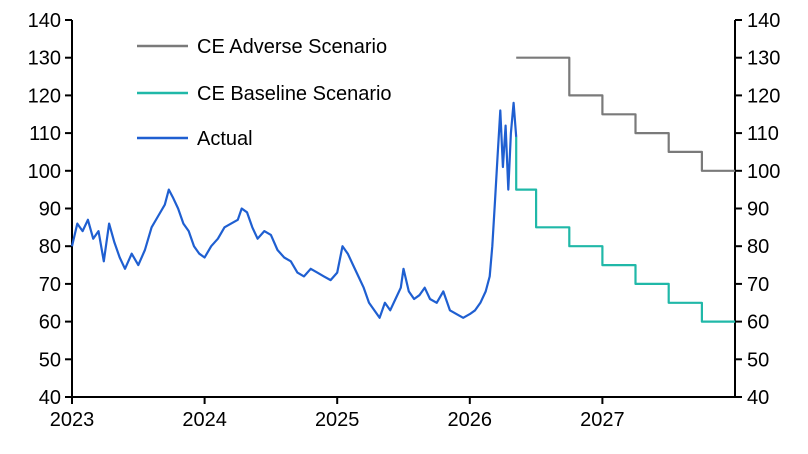  What do you see at coordinates (44, 21) in the screenshot?
I see `left-y-tick-label: 140` at bounding box center [44, 21].